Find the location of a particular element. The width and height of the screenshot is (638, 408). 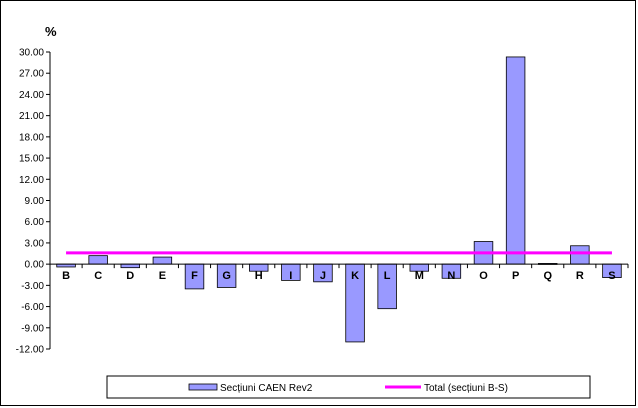

y-tick-label: -6.00 is located at coordinates (32, 307).